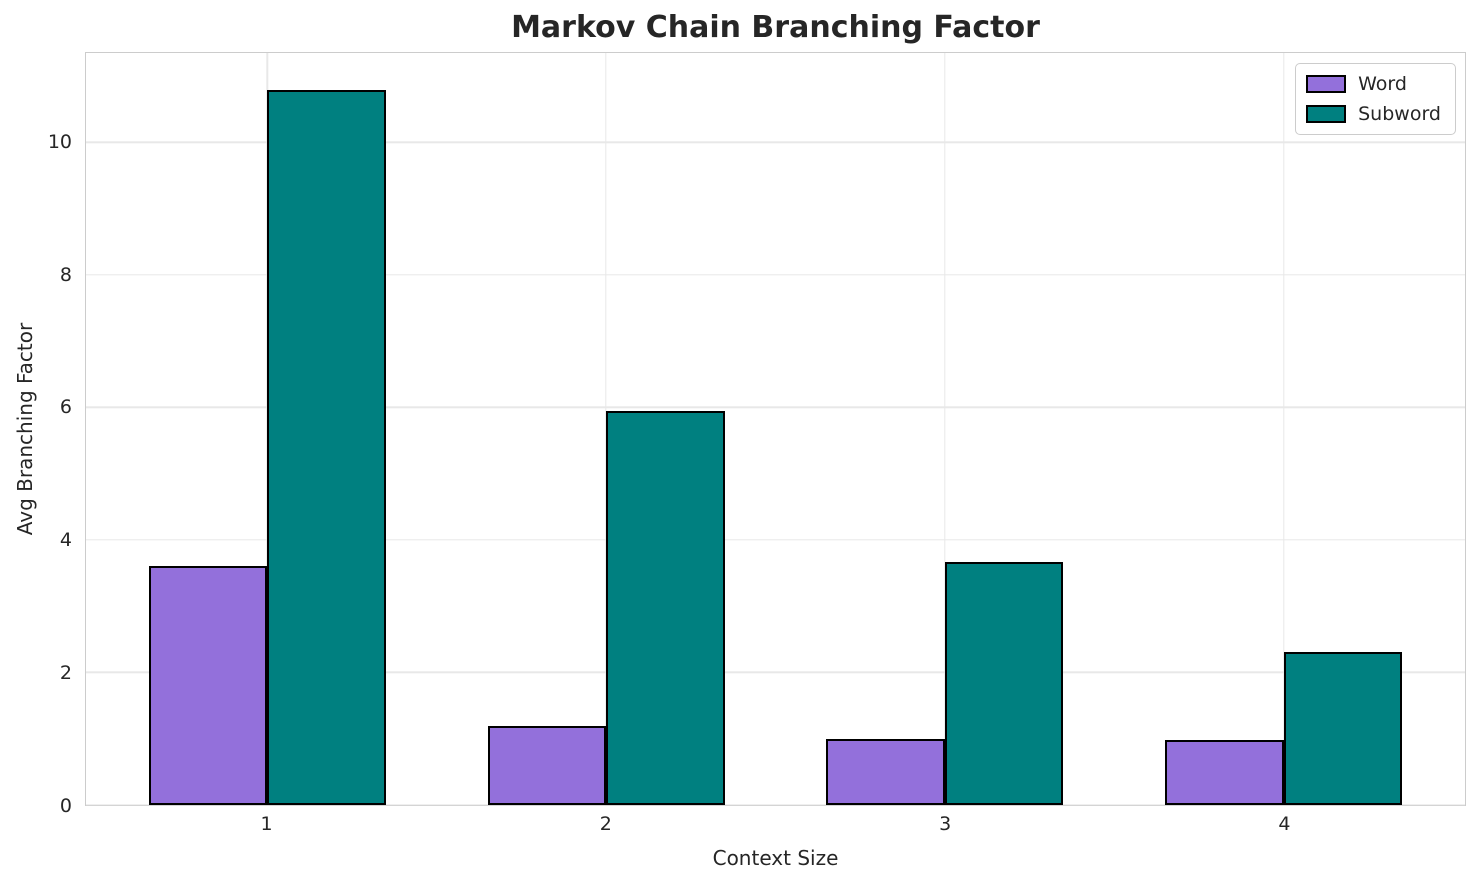 The height and width of the screenshot is (885, 1484). What do you see at coordinates (59, 141) in the screenshot?
I see `y-tick-label-10: 10` at bounding box center [59, 141].